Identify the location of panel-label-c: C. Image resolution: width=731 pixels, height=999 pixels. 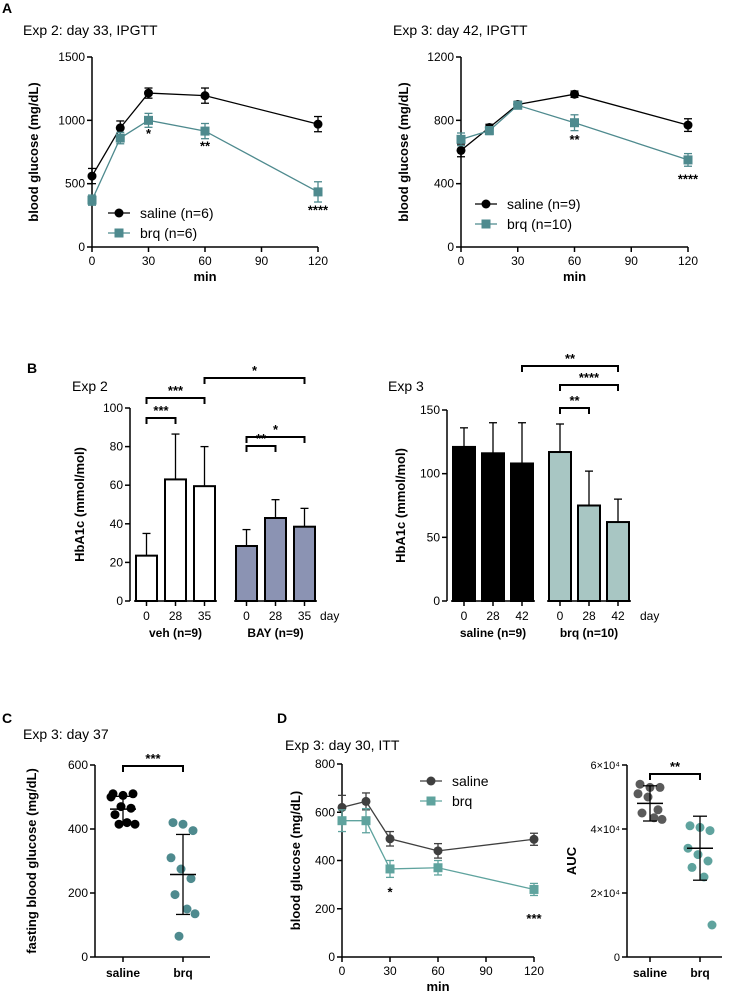
(7, 718).